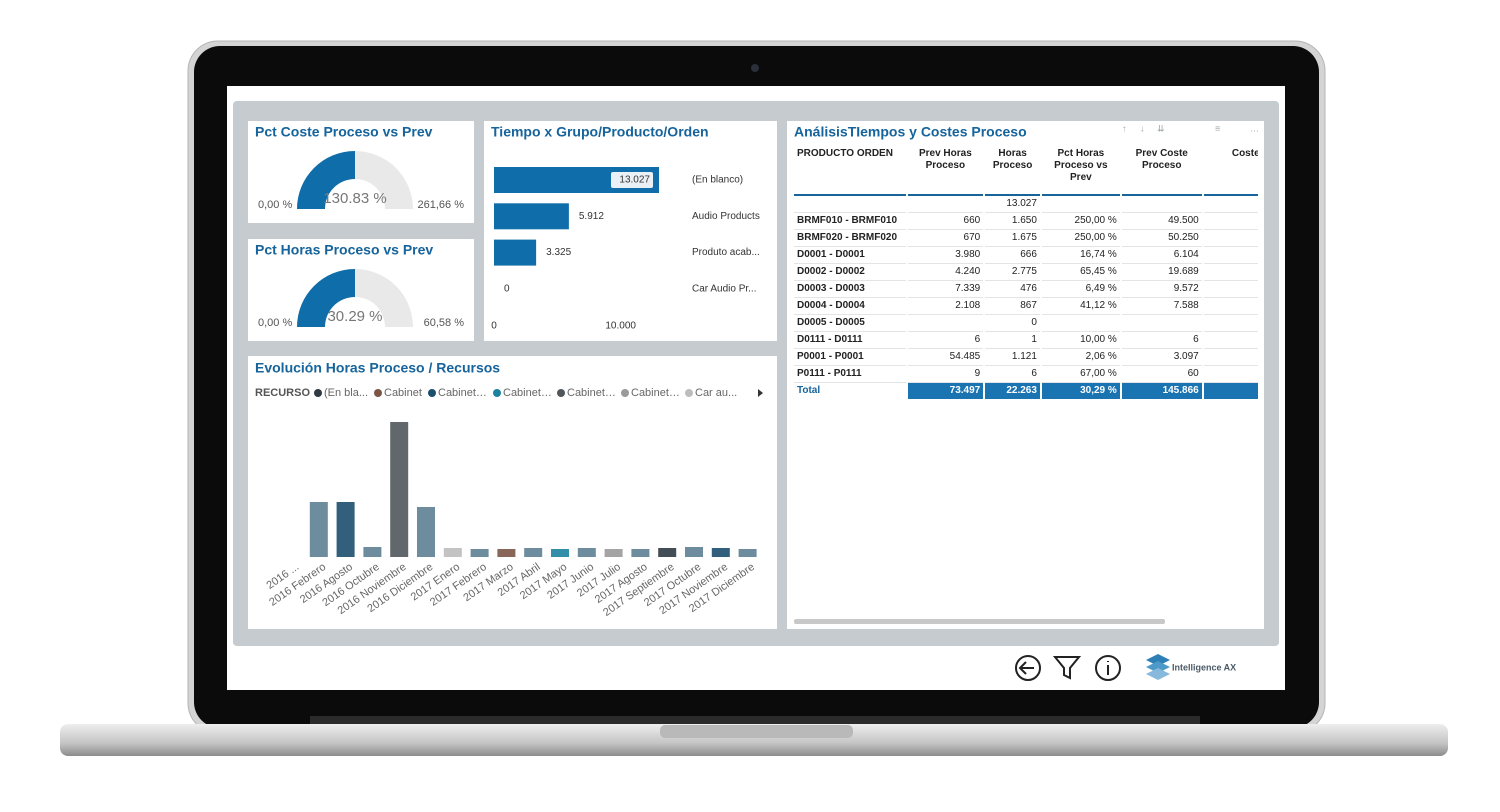 The width and height of the screenshot is (1500, 812). Describe the element at coordinates (945, 255) in the screenshot. I see `table-cell: 3.980` at that location.